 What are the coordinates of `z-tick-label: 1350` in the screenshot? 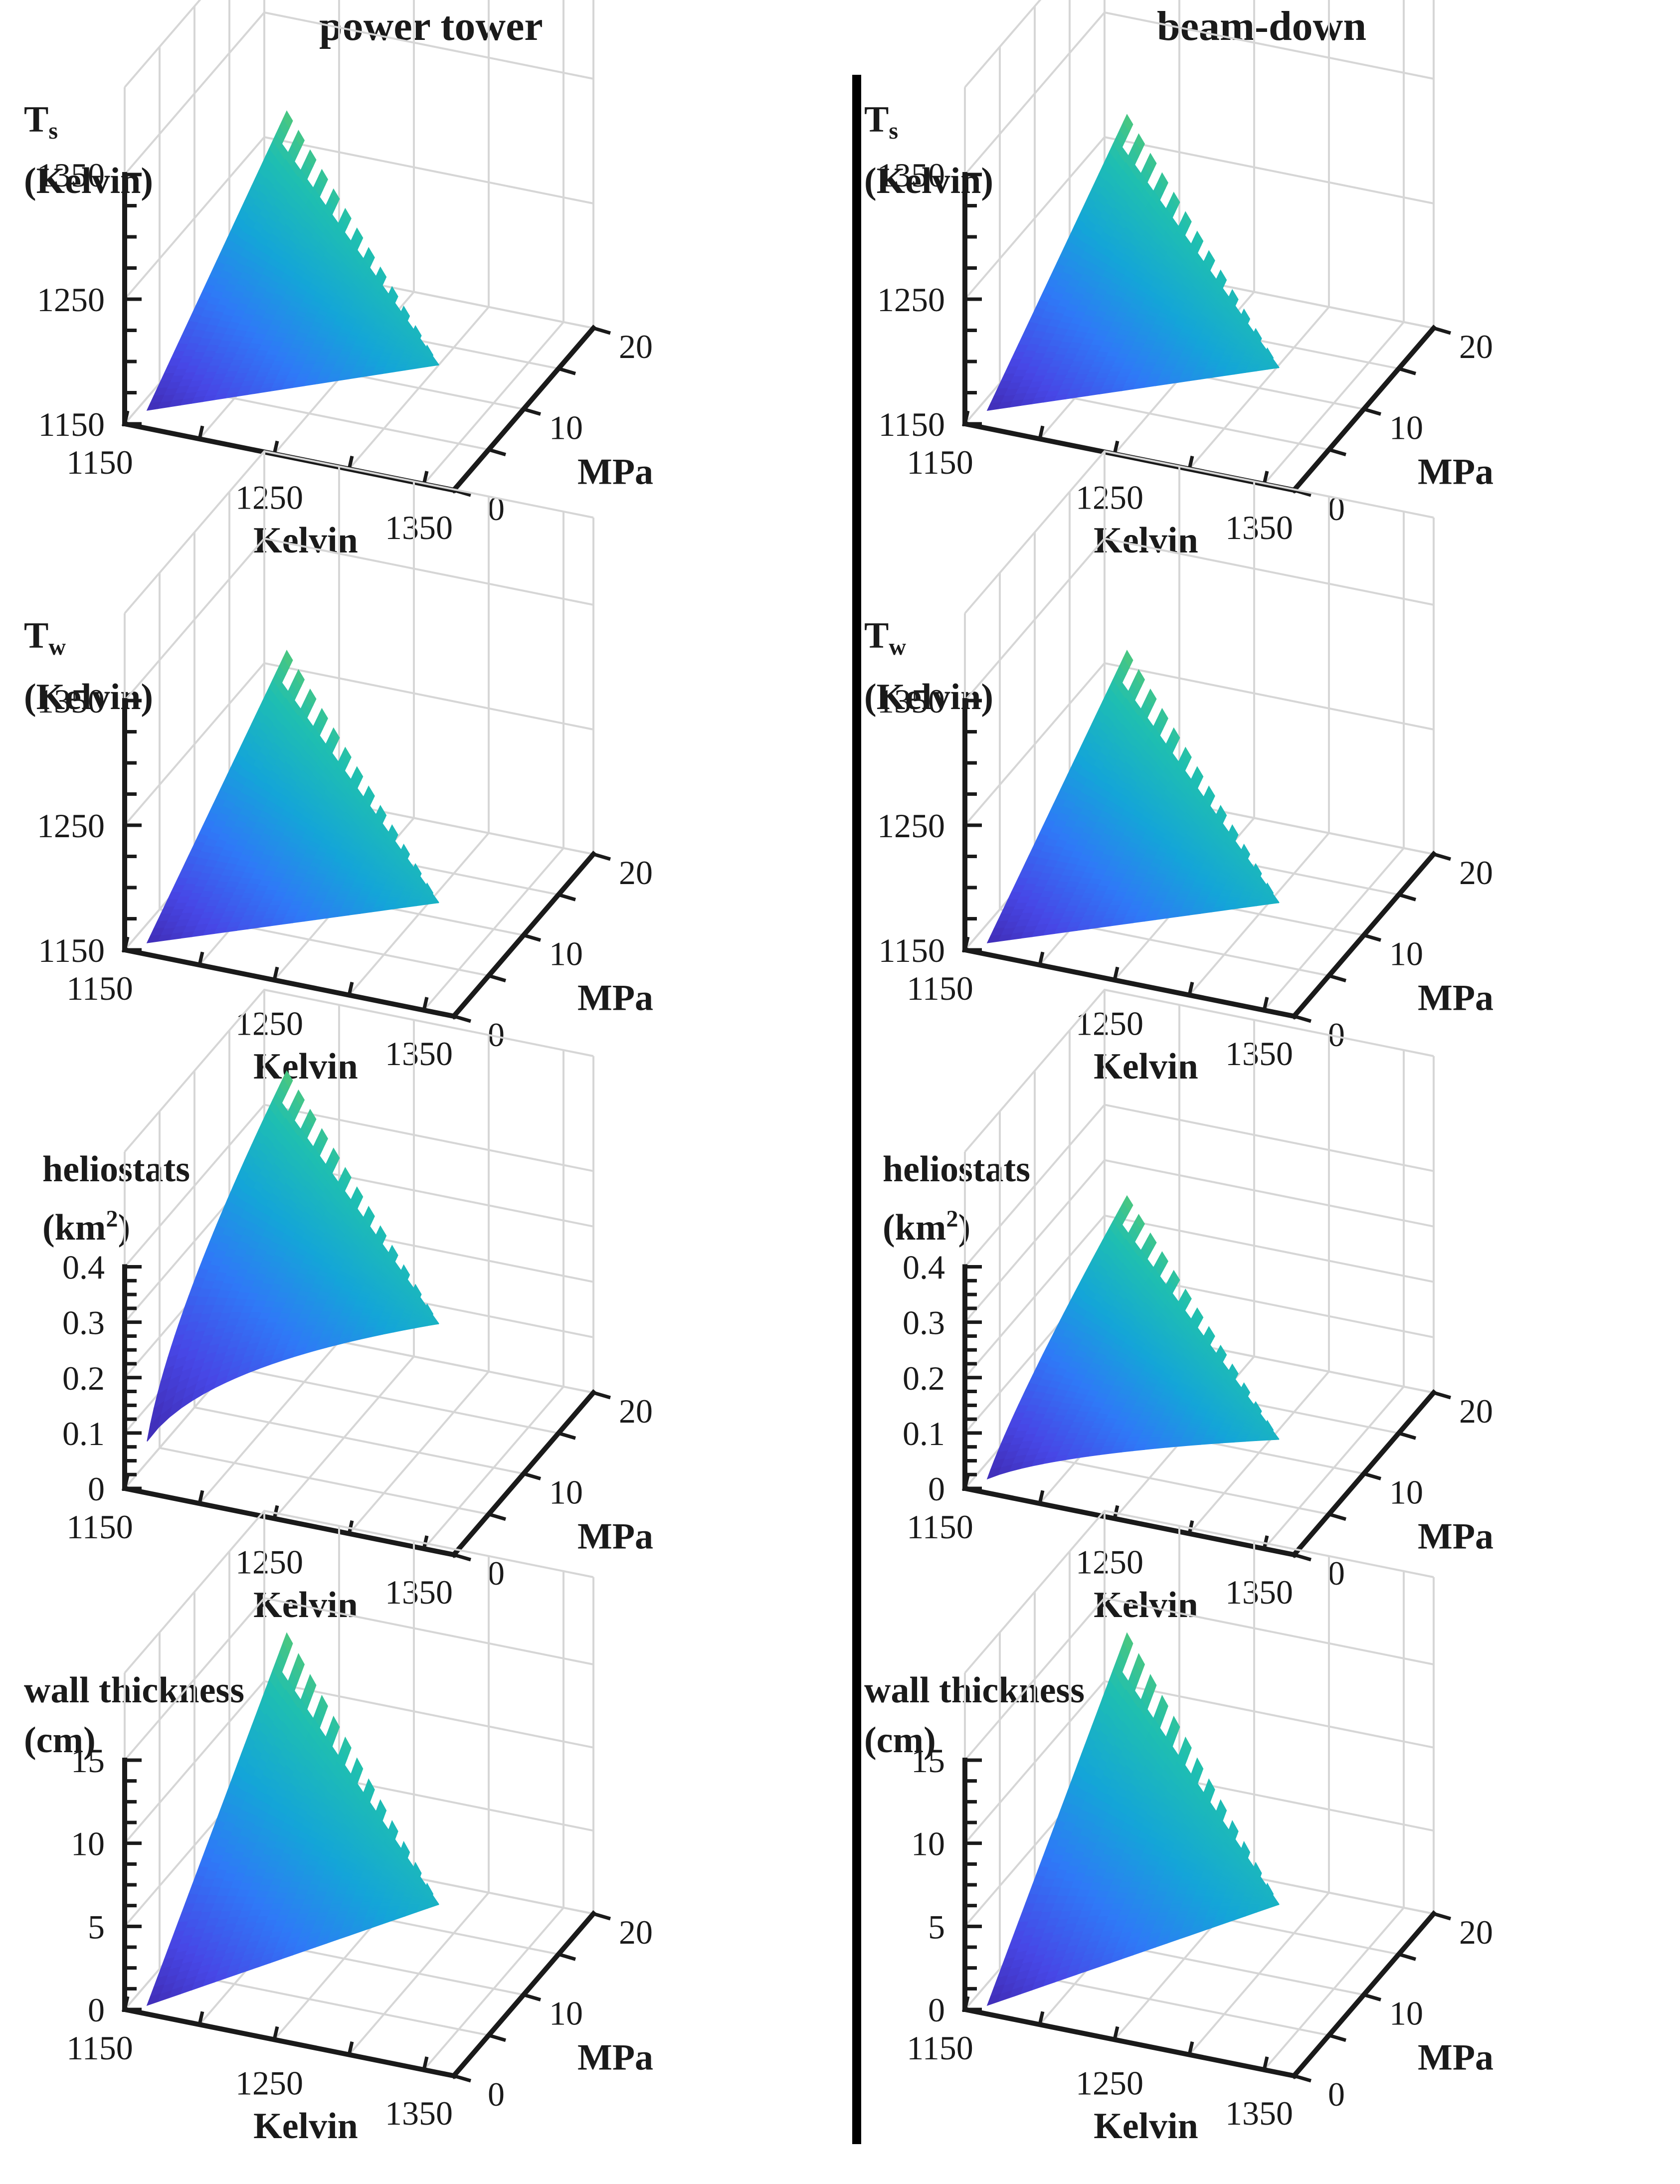 It's located at (71, 701).